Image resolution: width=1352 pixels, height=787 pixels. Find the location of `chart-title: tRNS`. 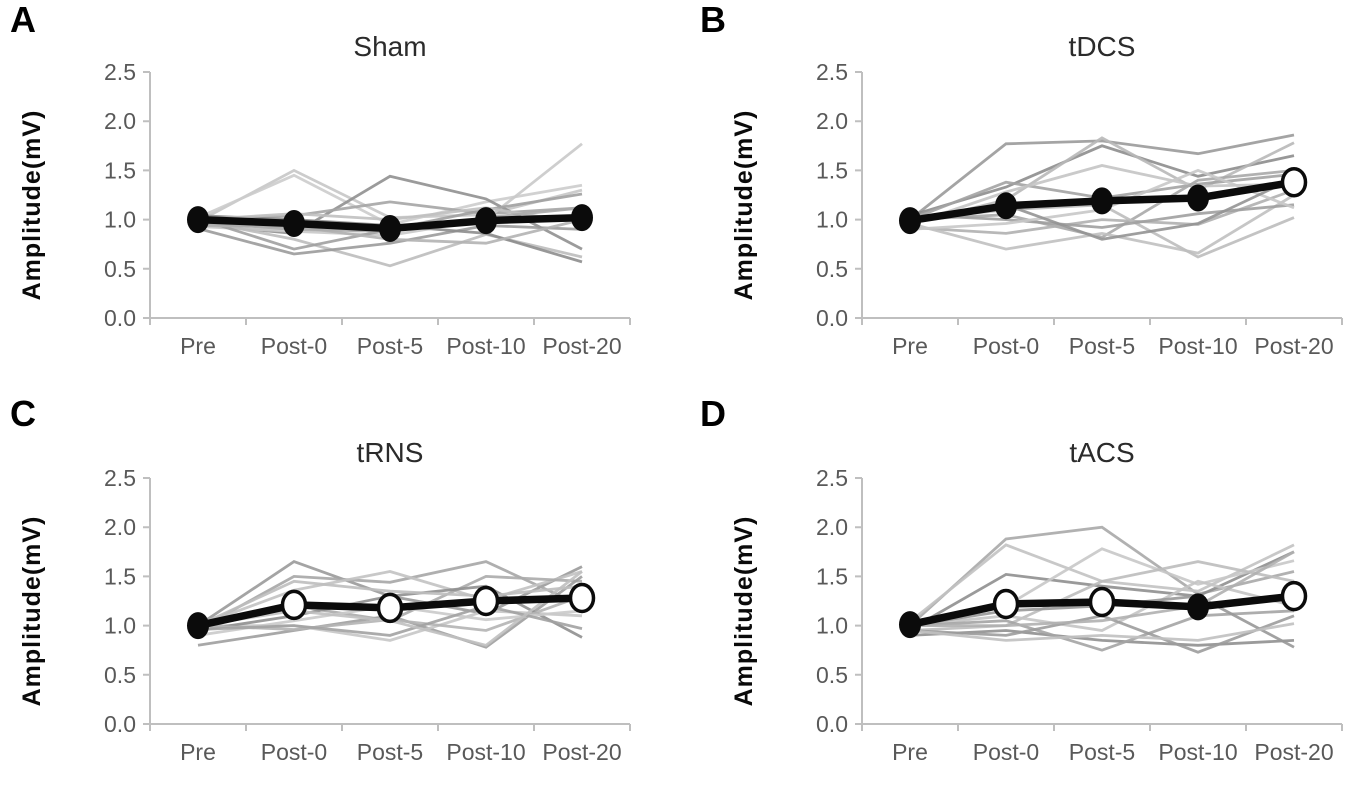

chart-title: tRNS is located at coordinates (390, 452).